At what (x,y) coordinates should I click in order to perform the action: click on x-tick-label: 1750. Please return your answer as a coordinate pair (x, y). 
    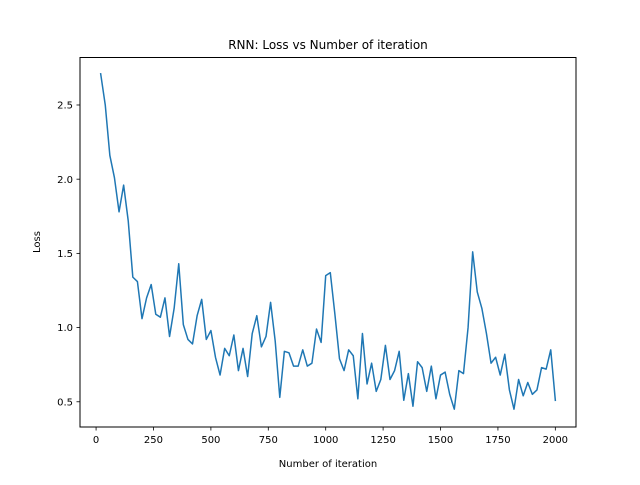
    Looking at the image, I should click on (497, 440).